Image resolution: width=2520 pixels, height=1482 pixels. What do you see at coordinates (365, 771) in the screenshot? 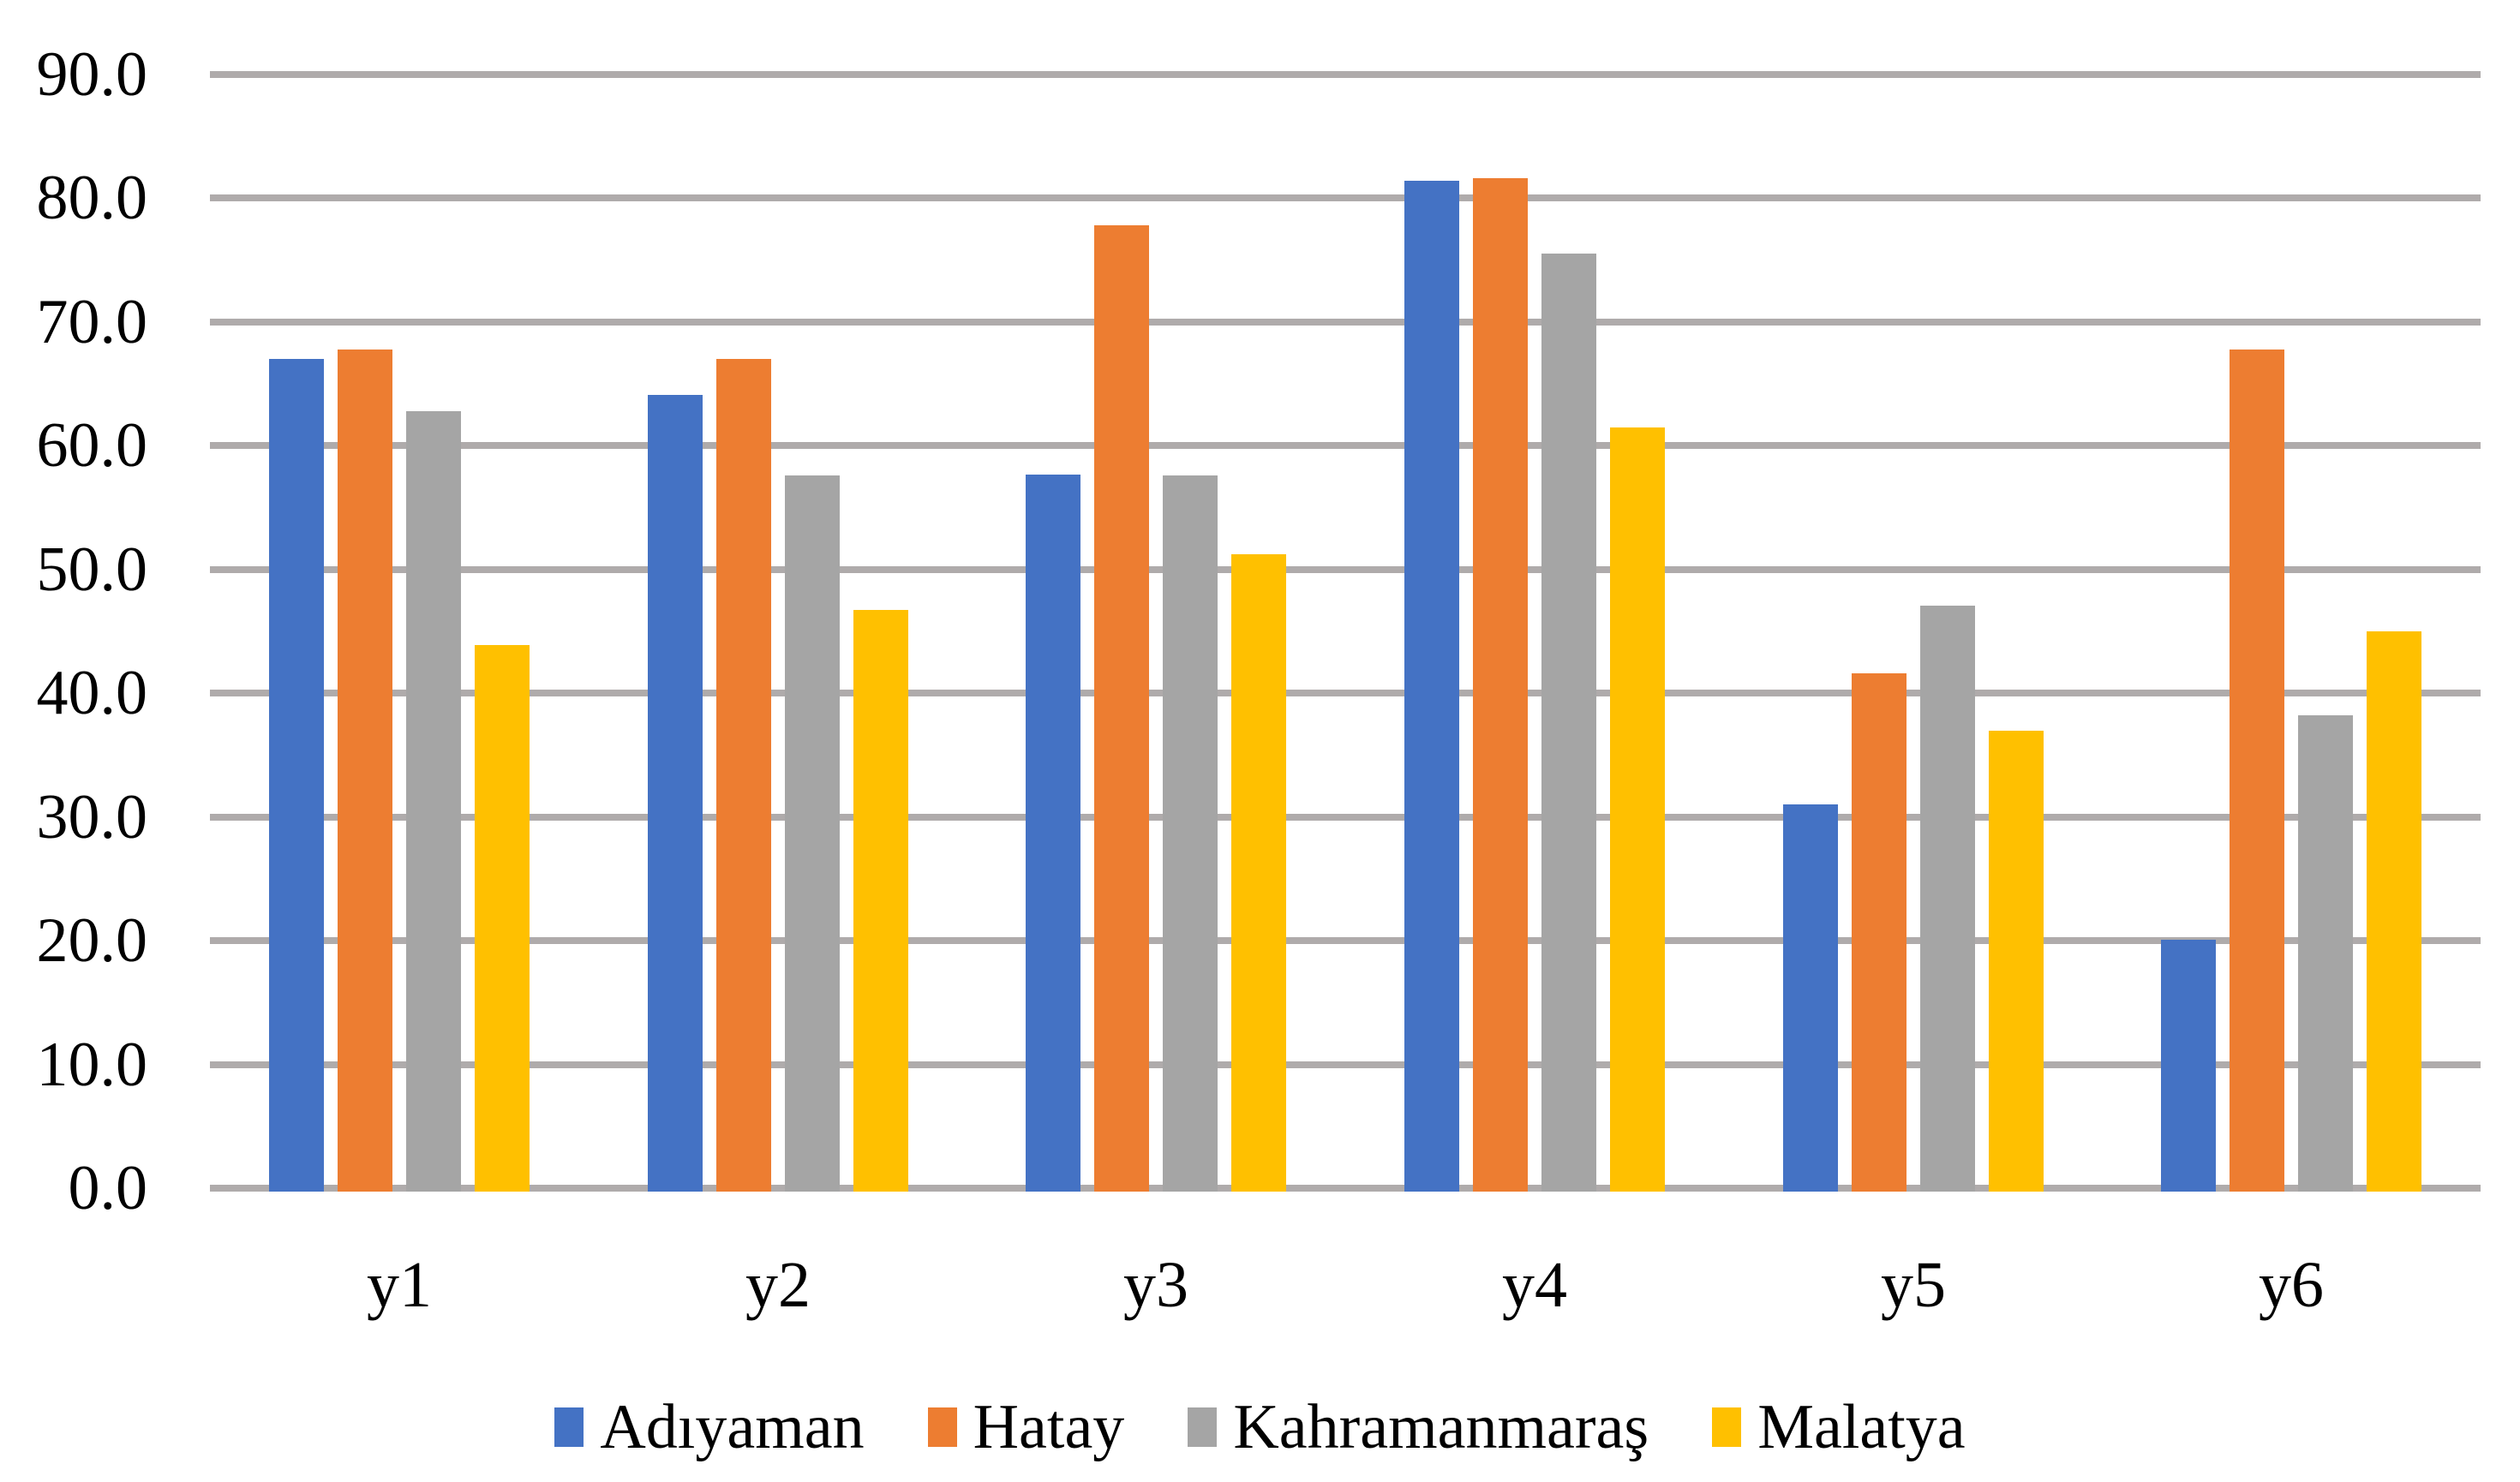
I see `bar-hatay-y1` at bounding box center [365, 771].